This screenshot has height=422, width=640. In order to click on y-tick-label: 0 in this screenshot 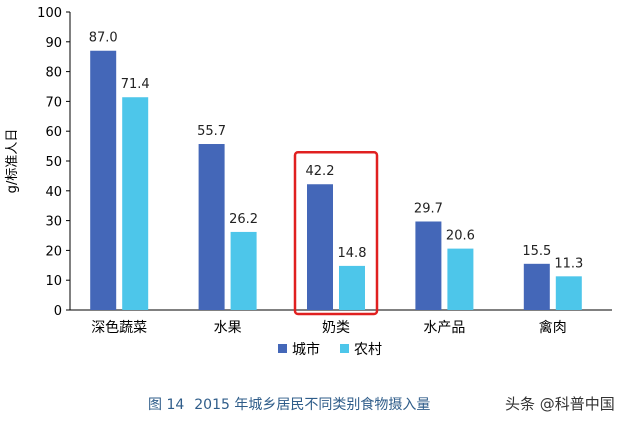, I will do `click(58, 311)`.